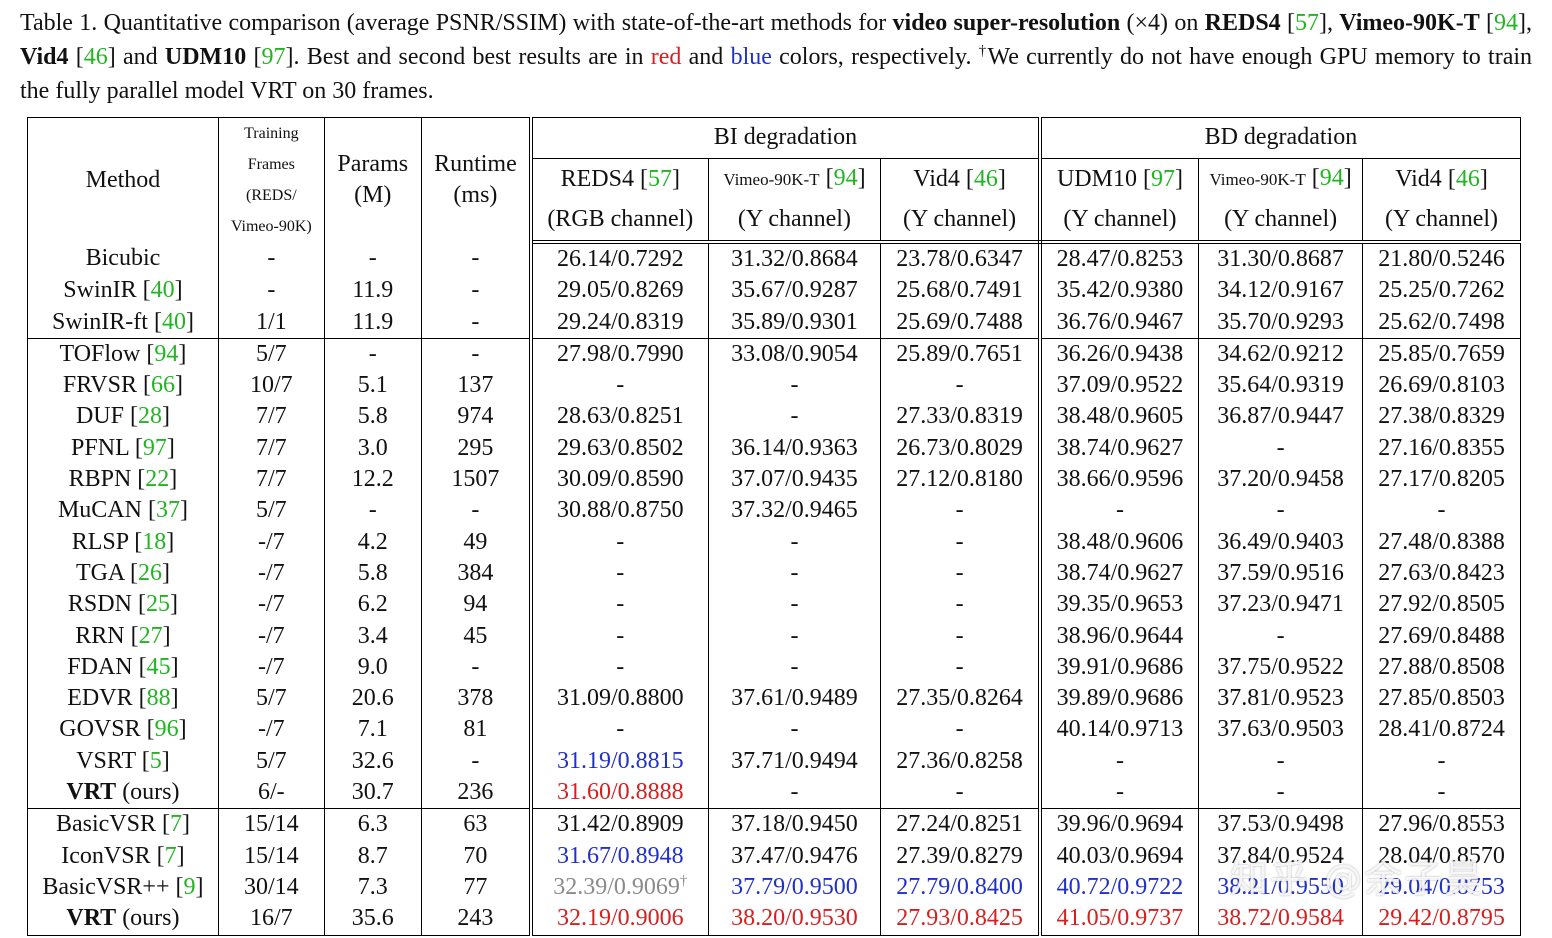  I want to click on psnr-ssim-value: 27.92/0.8505, so click(1441, 604).